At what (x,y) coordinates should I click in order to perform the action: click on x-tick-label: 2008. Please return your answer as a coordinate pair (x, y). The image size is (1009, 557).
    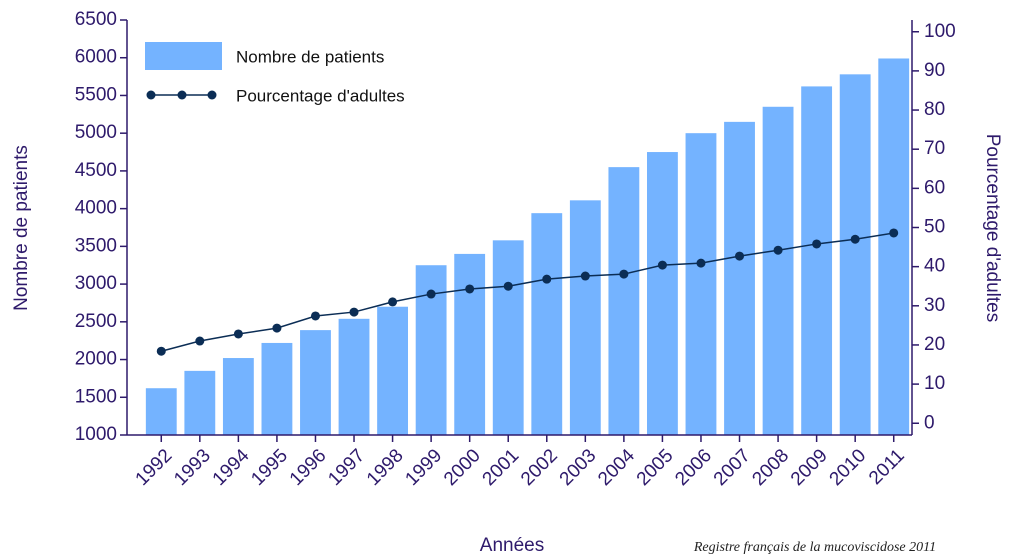
    Looking at the image, I should click on (770, 467).